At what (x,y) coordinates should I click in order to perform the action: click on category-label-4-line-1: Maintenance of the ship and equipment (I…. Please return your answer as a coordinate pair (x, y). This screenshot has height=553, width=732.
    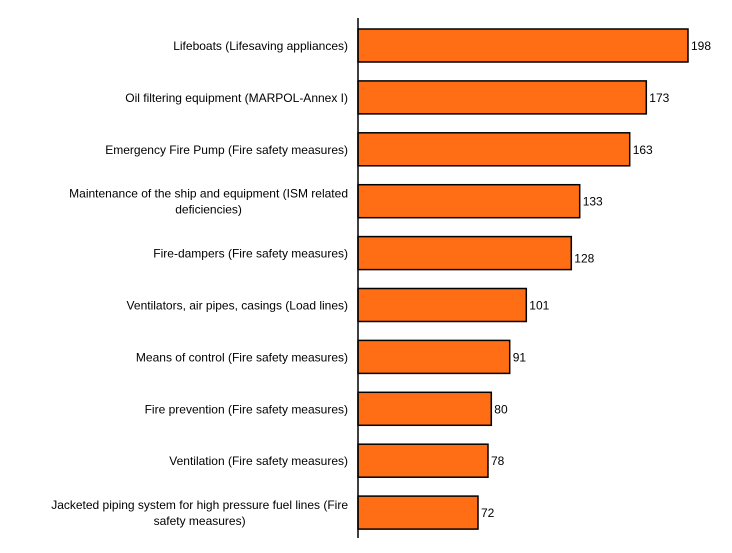
    Looking at the image, I should click on (208, 194).